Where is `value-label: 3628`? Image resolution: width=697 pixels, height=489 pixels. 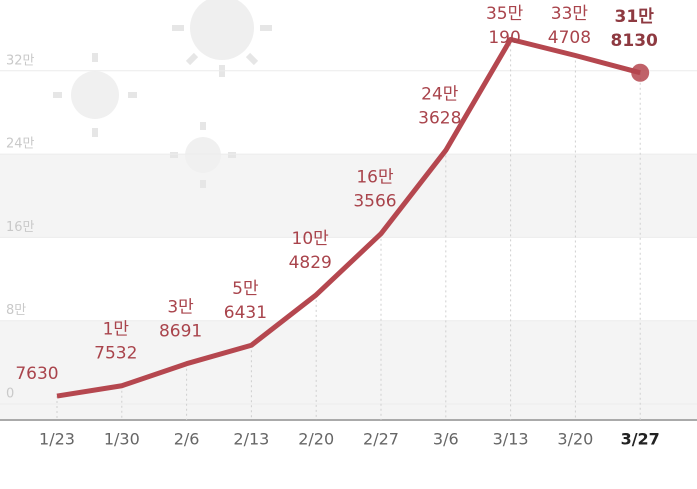 value-label: 3628 is located at coordinates (439, 118).